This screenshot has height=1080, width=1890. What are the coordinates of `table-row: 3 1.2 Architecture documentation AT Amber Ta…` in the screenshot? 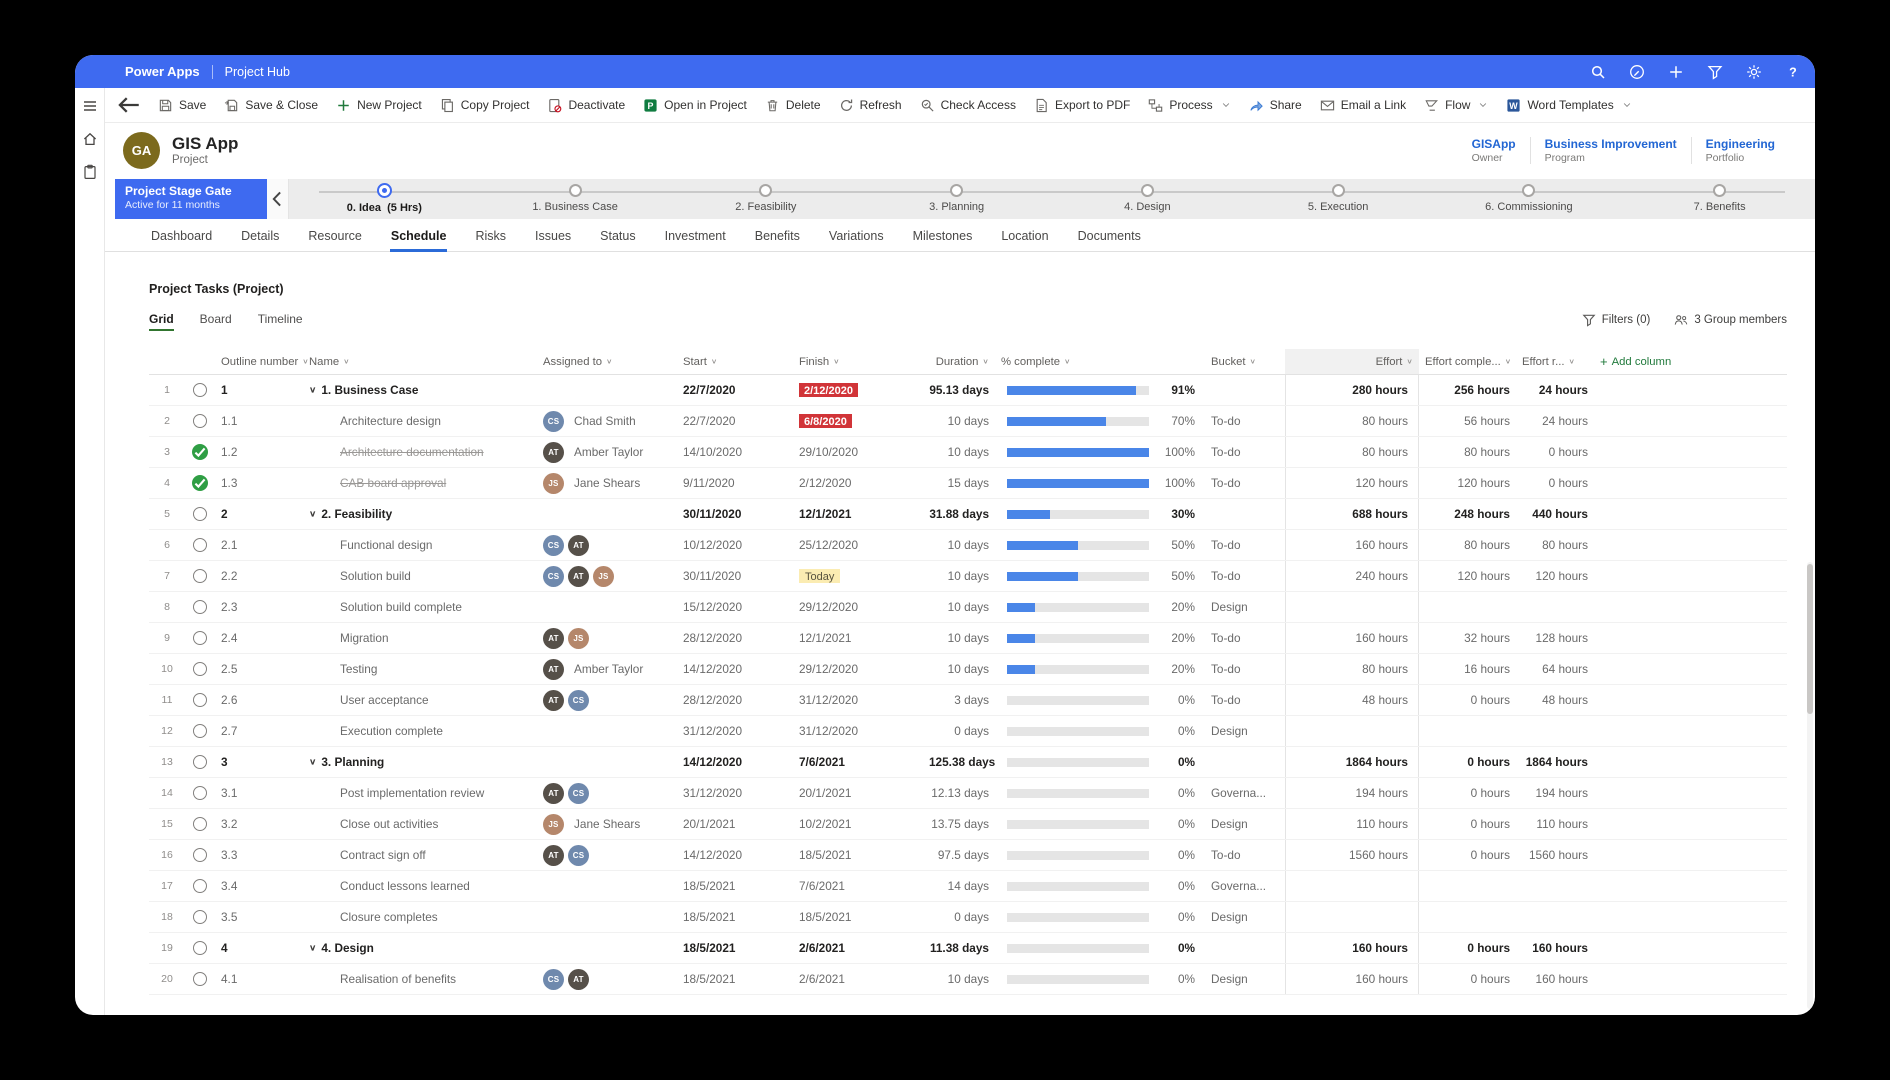 It's located at (968, 452).